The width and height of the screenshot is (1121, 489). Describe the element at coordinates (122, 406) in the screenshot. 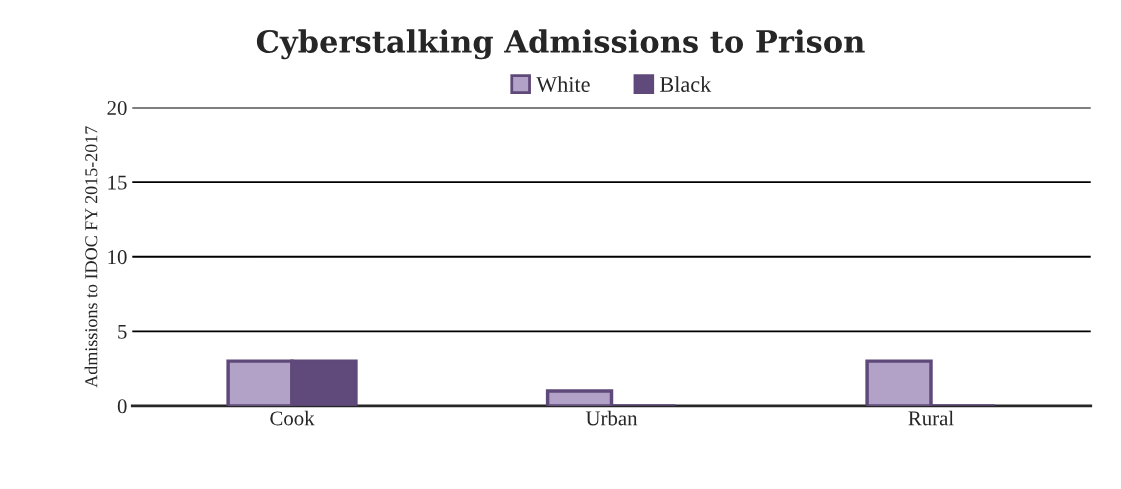

I see `y-tick-label: 0` at that location.